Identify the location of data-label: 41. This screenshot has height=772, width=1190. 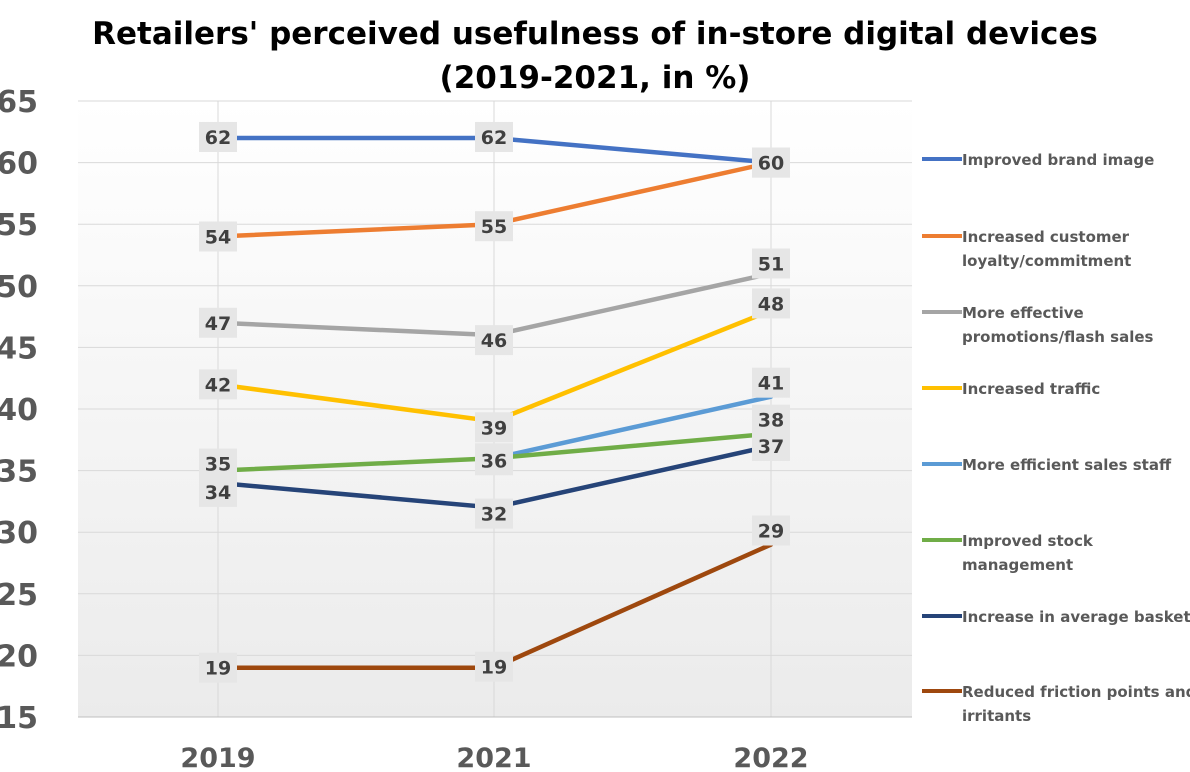
(771, 382).